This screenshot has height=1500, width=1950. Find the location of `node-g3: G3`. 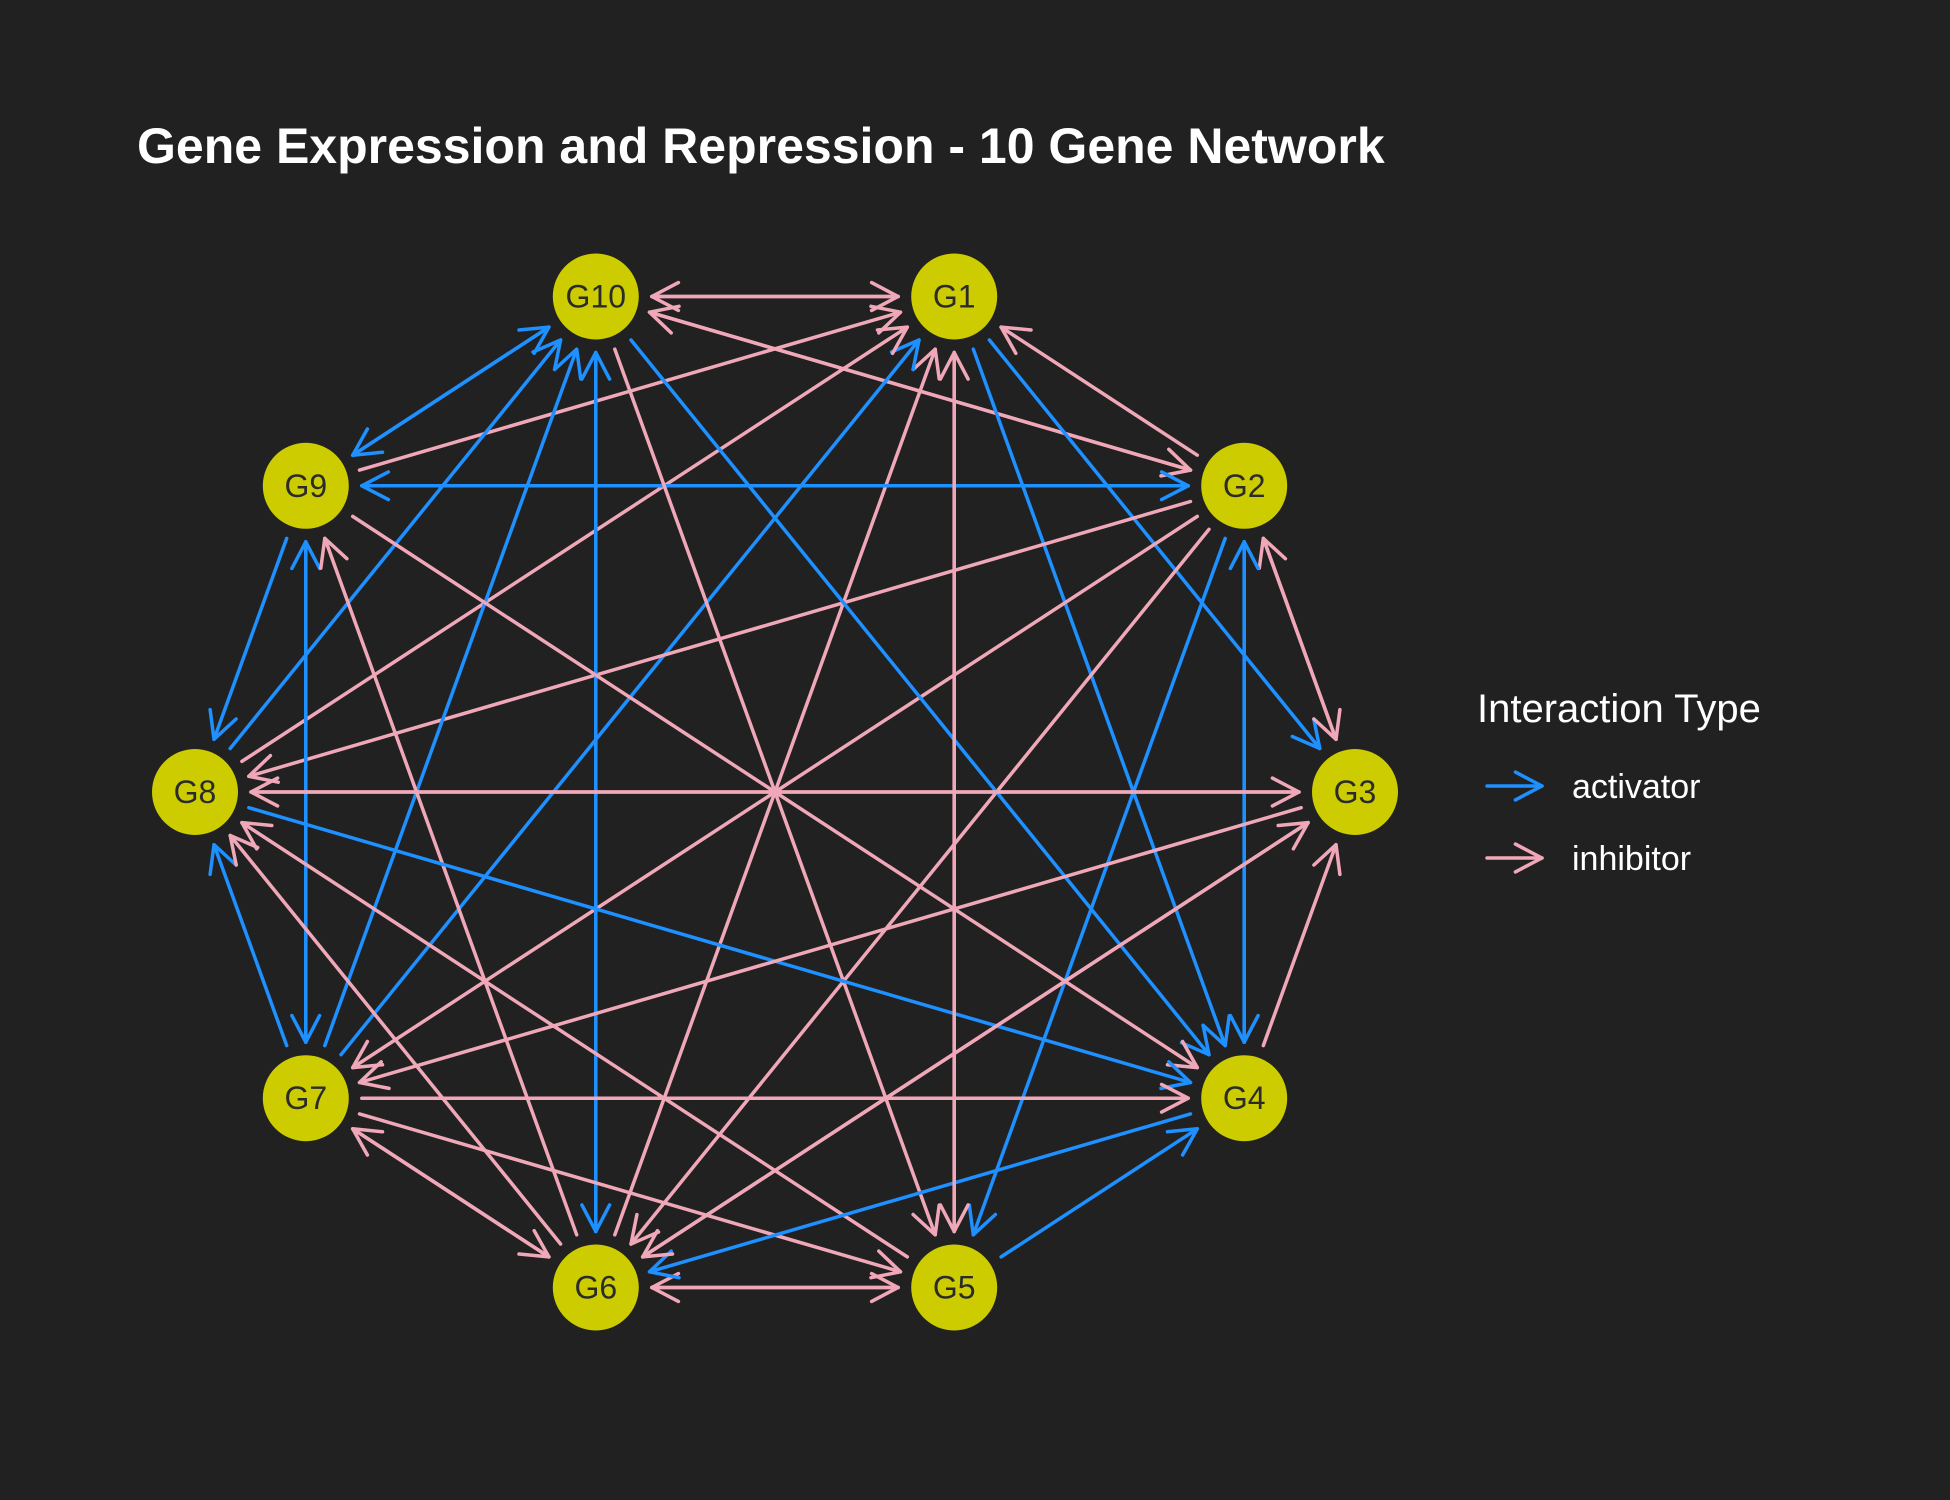

node-g3: G3 is located at coordinates (1355, 792).